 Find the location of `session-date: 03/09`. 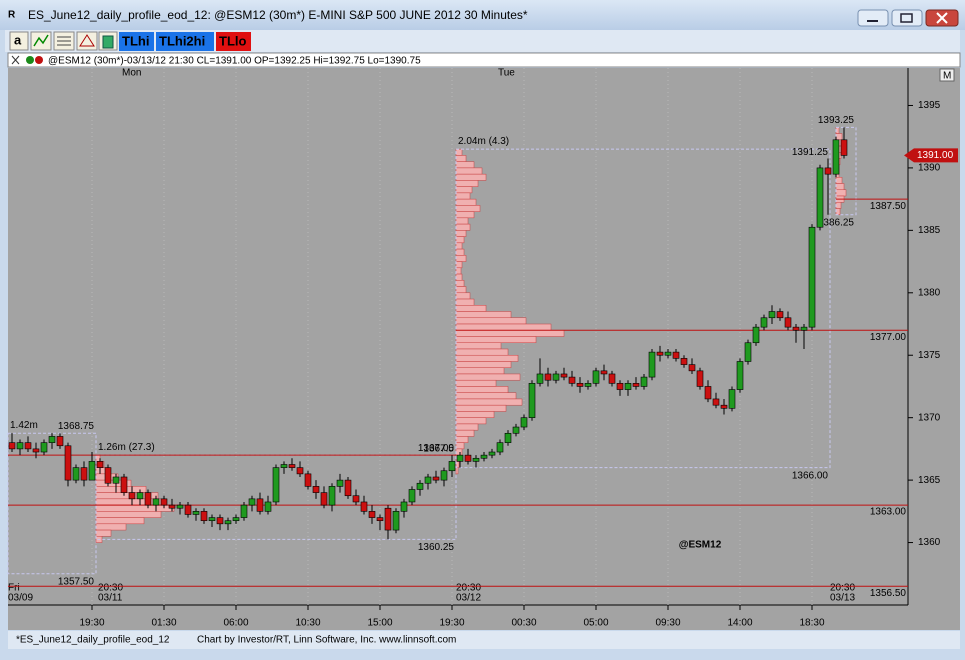

session-date: 03/09 is located at coordinates (20, 598).